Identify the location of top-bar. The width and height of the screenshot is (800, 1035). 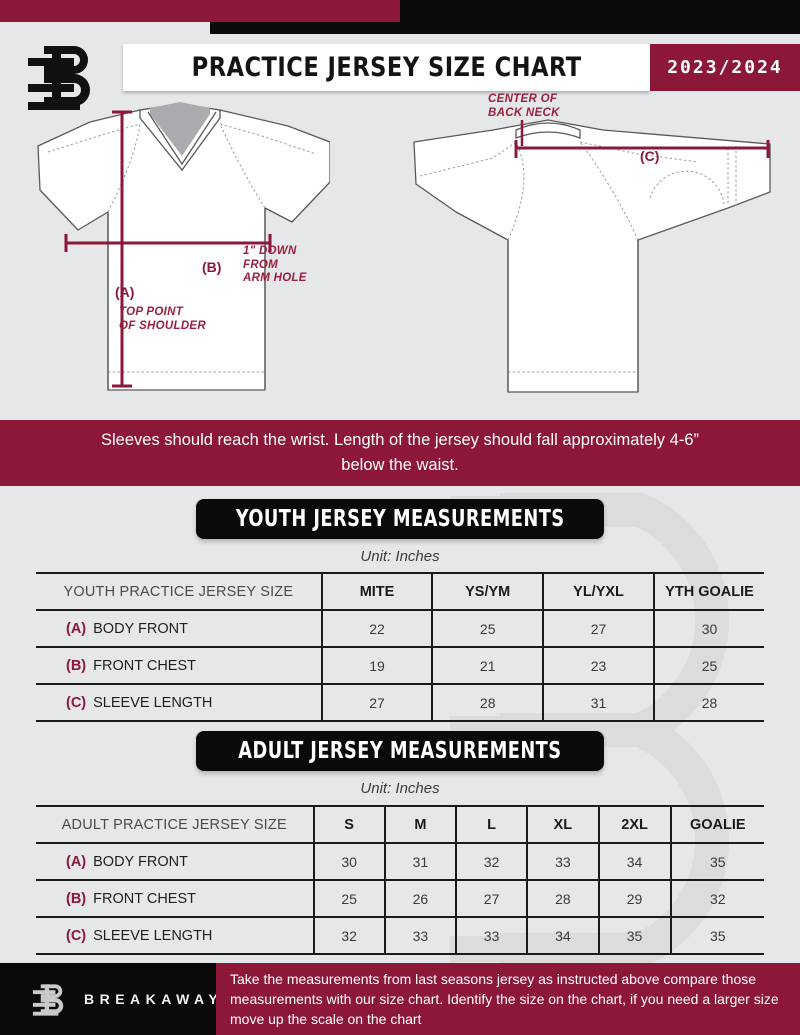
(400, 11).